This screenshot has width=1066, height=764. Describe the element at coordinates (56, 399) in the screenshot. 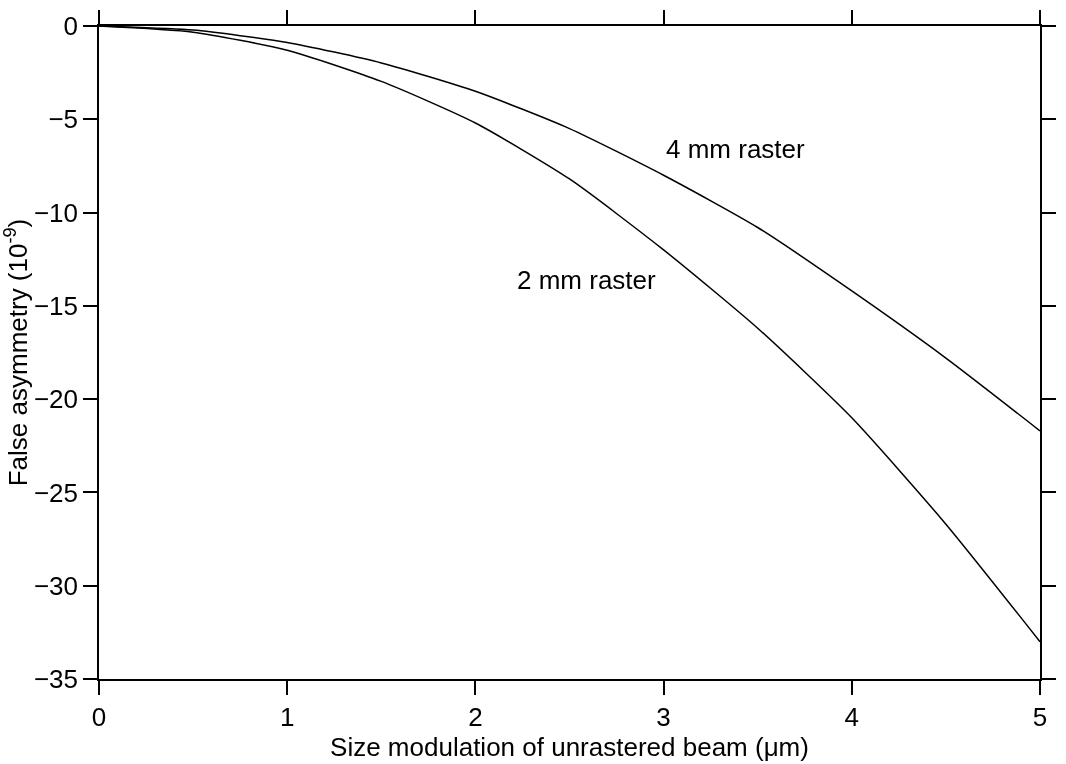

I see `y-tick-label: −20` at that location.